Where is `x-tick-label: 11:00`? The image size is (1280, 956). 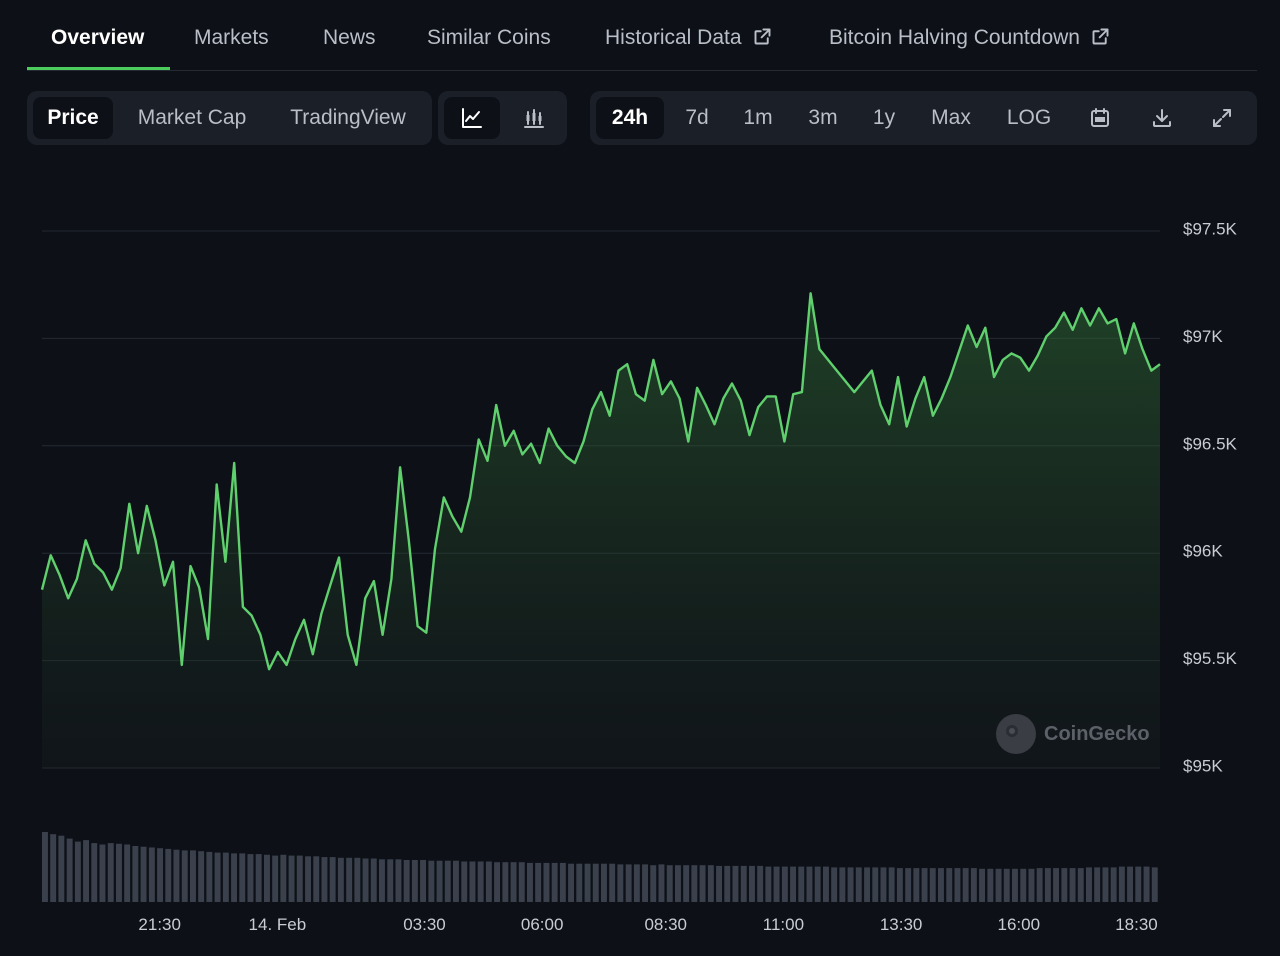
x-tick-label: 11:00 is located at coordinates (783, 924).